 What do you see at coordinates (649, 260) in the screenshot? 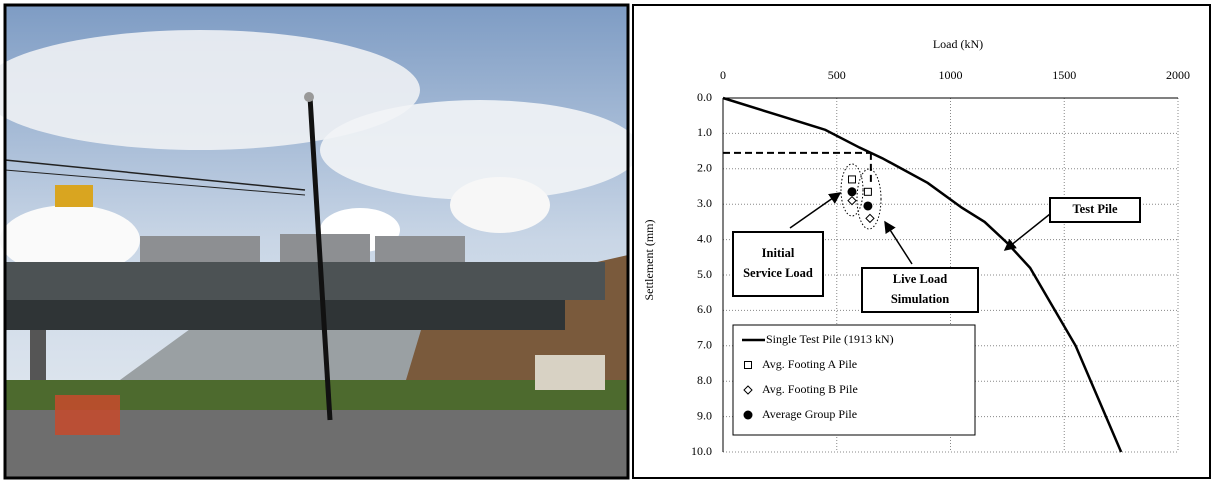
I see `y-axis-title: Settlement (mm)` at bounding box center [649, 260].